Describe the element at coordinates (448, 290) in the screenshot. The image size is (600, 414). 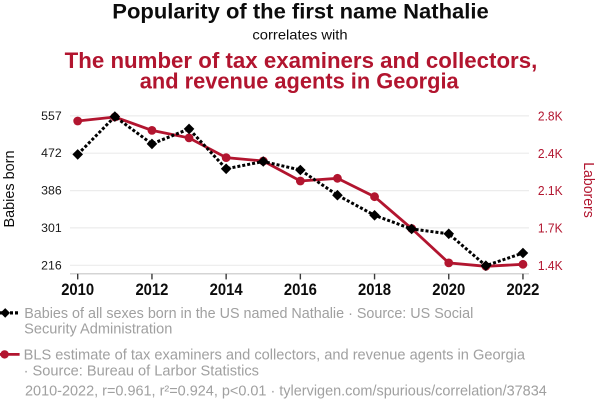
I see `svg-text: 2020` at that location.